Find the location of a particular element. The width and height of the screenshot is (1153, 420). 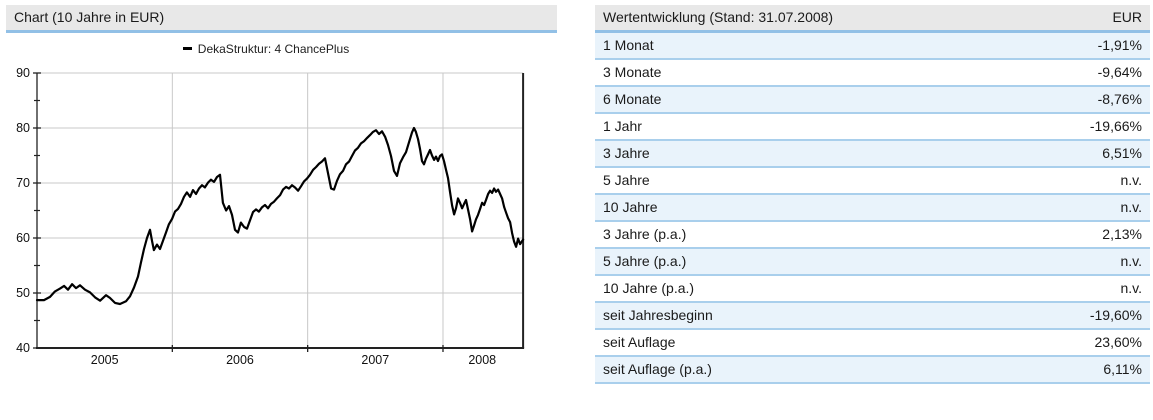

performance-value: -19,66% is located at coordinates (1115, 126).